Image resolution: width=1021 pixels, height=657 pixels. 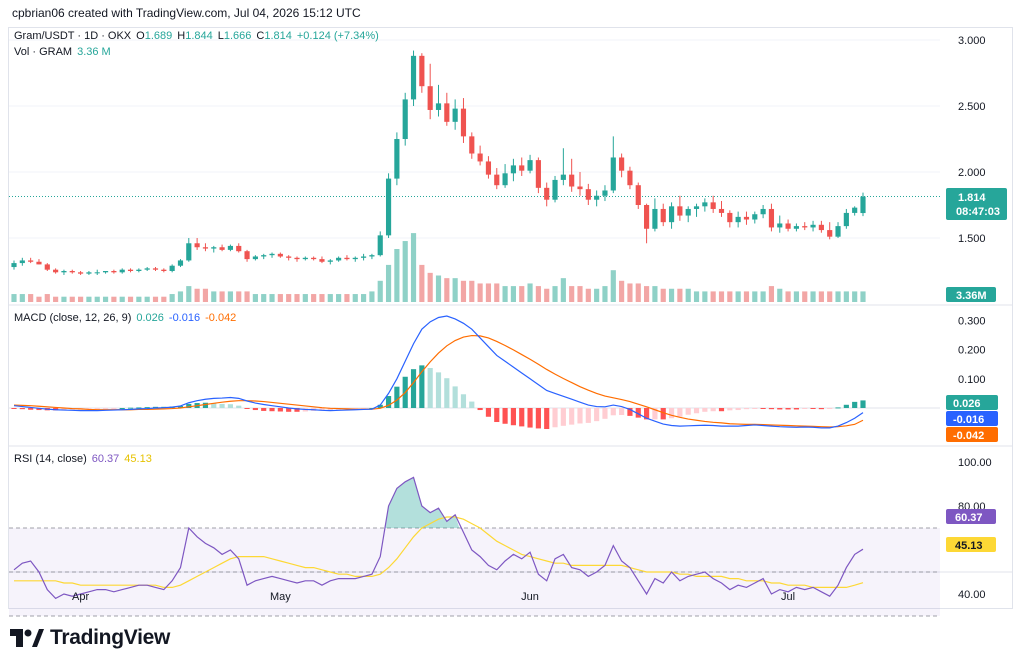 I want to click on tradingview-logo: TradingView, so click(x=90, y=638).